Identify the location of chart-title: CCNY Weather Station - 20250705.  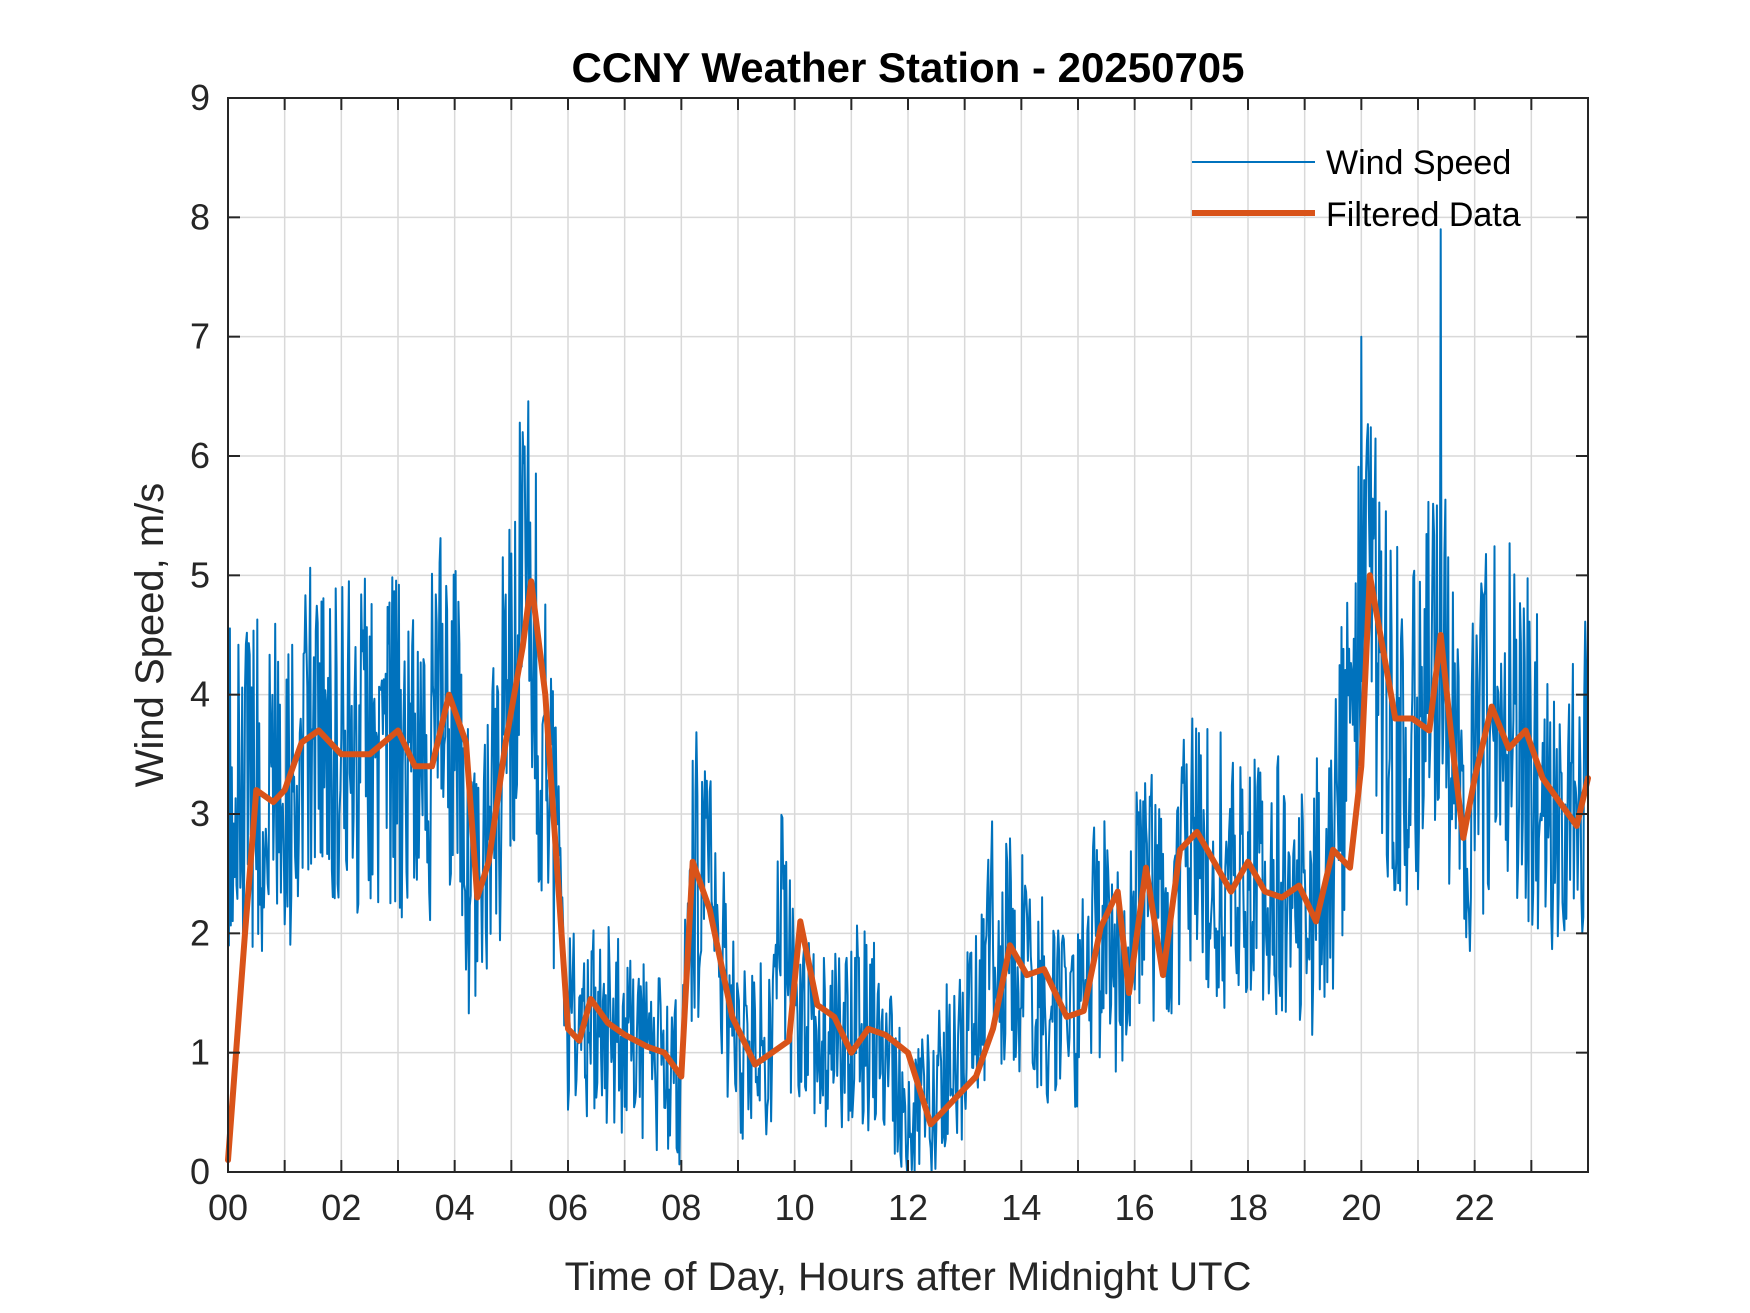
(907, 67).